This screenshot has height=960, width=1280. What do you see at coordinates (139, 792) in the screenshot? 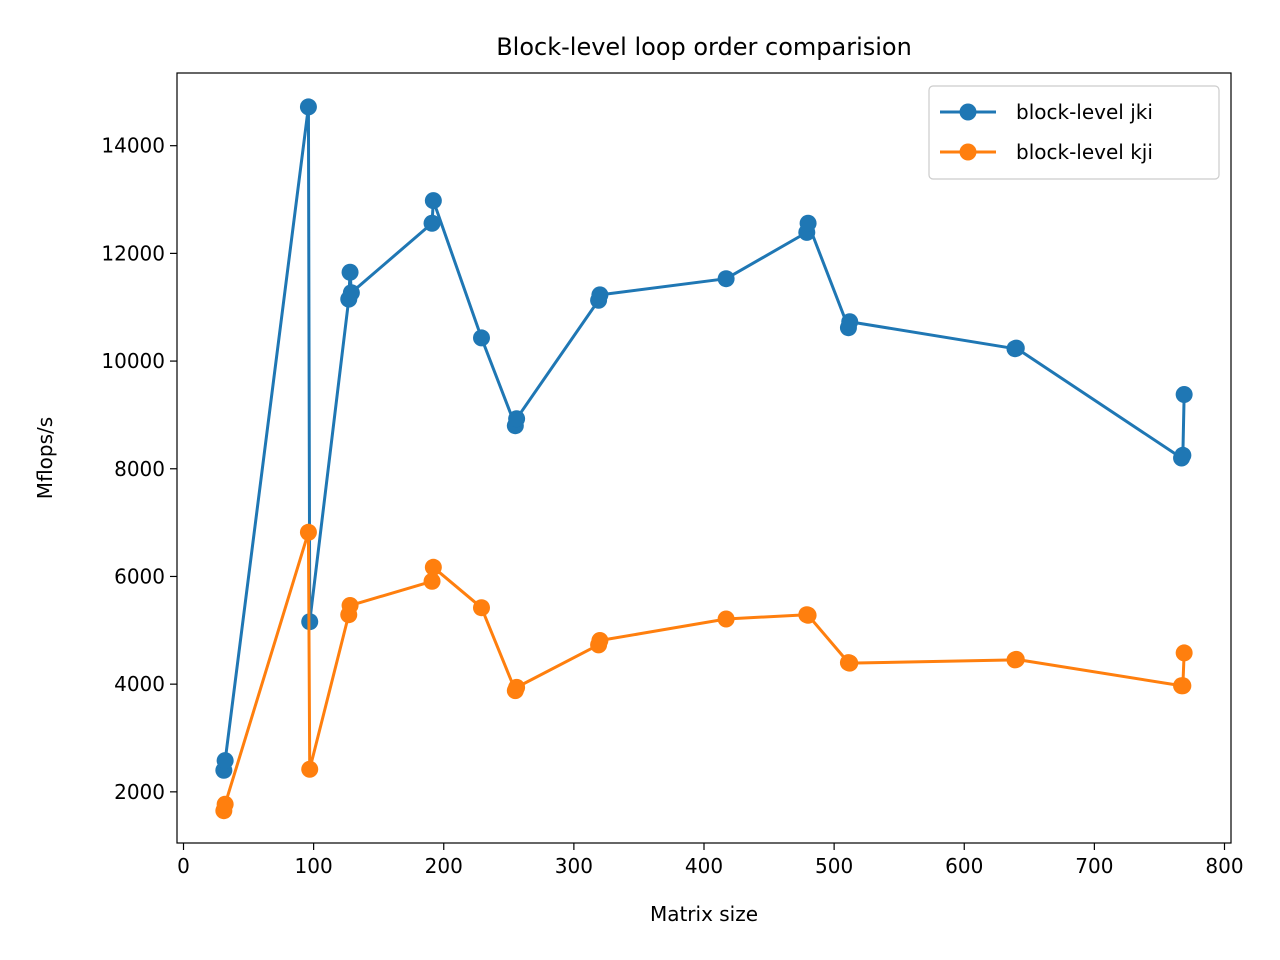
I see `y-tick-label: 2000` at bounding box center [139, 792].